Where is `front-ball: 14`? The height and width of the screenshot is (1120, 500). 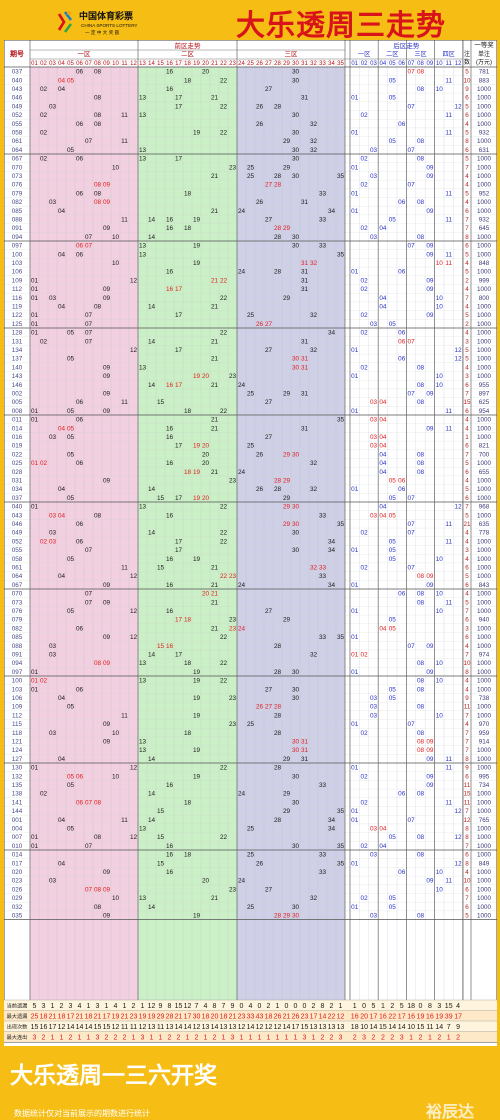
front-ball: 14 is located at coordinates (152, 220).